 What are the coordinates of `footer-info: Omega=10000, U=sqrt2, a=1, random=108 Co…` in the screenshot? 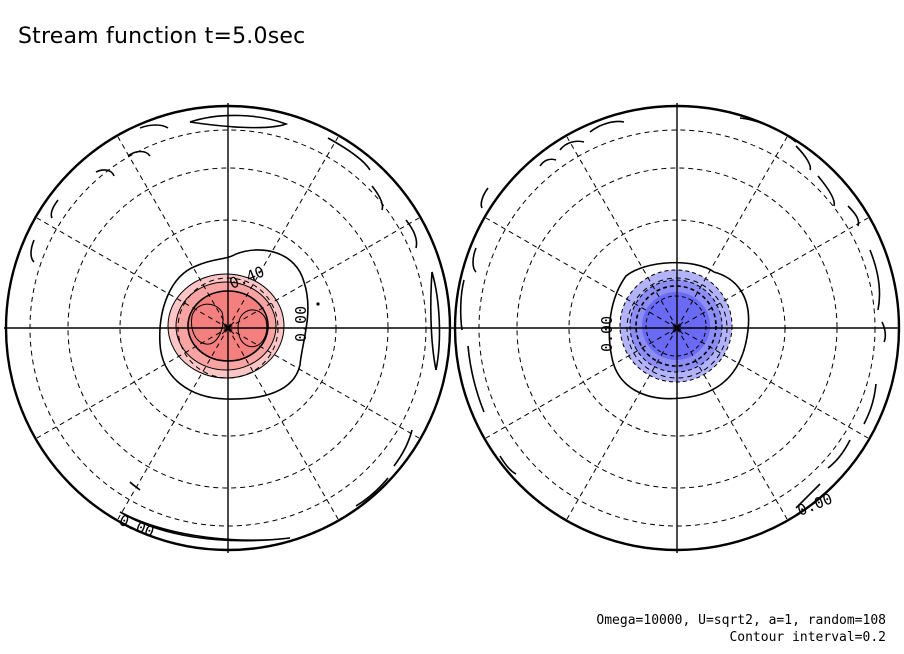 It's located at (741, 629).